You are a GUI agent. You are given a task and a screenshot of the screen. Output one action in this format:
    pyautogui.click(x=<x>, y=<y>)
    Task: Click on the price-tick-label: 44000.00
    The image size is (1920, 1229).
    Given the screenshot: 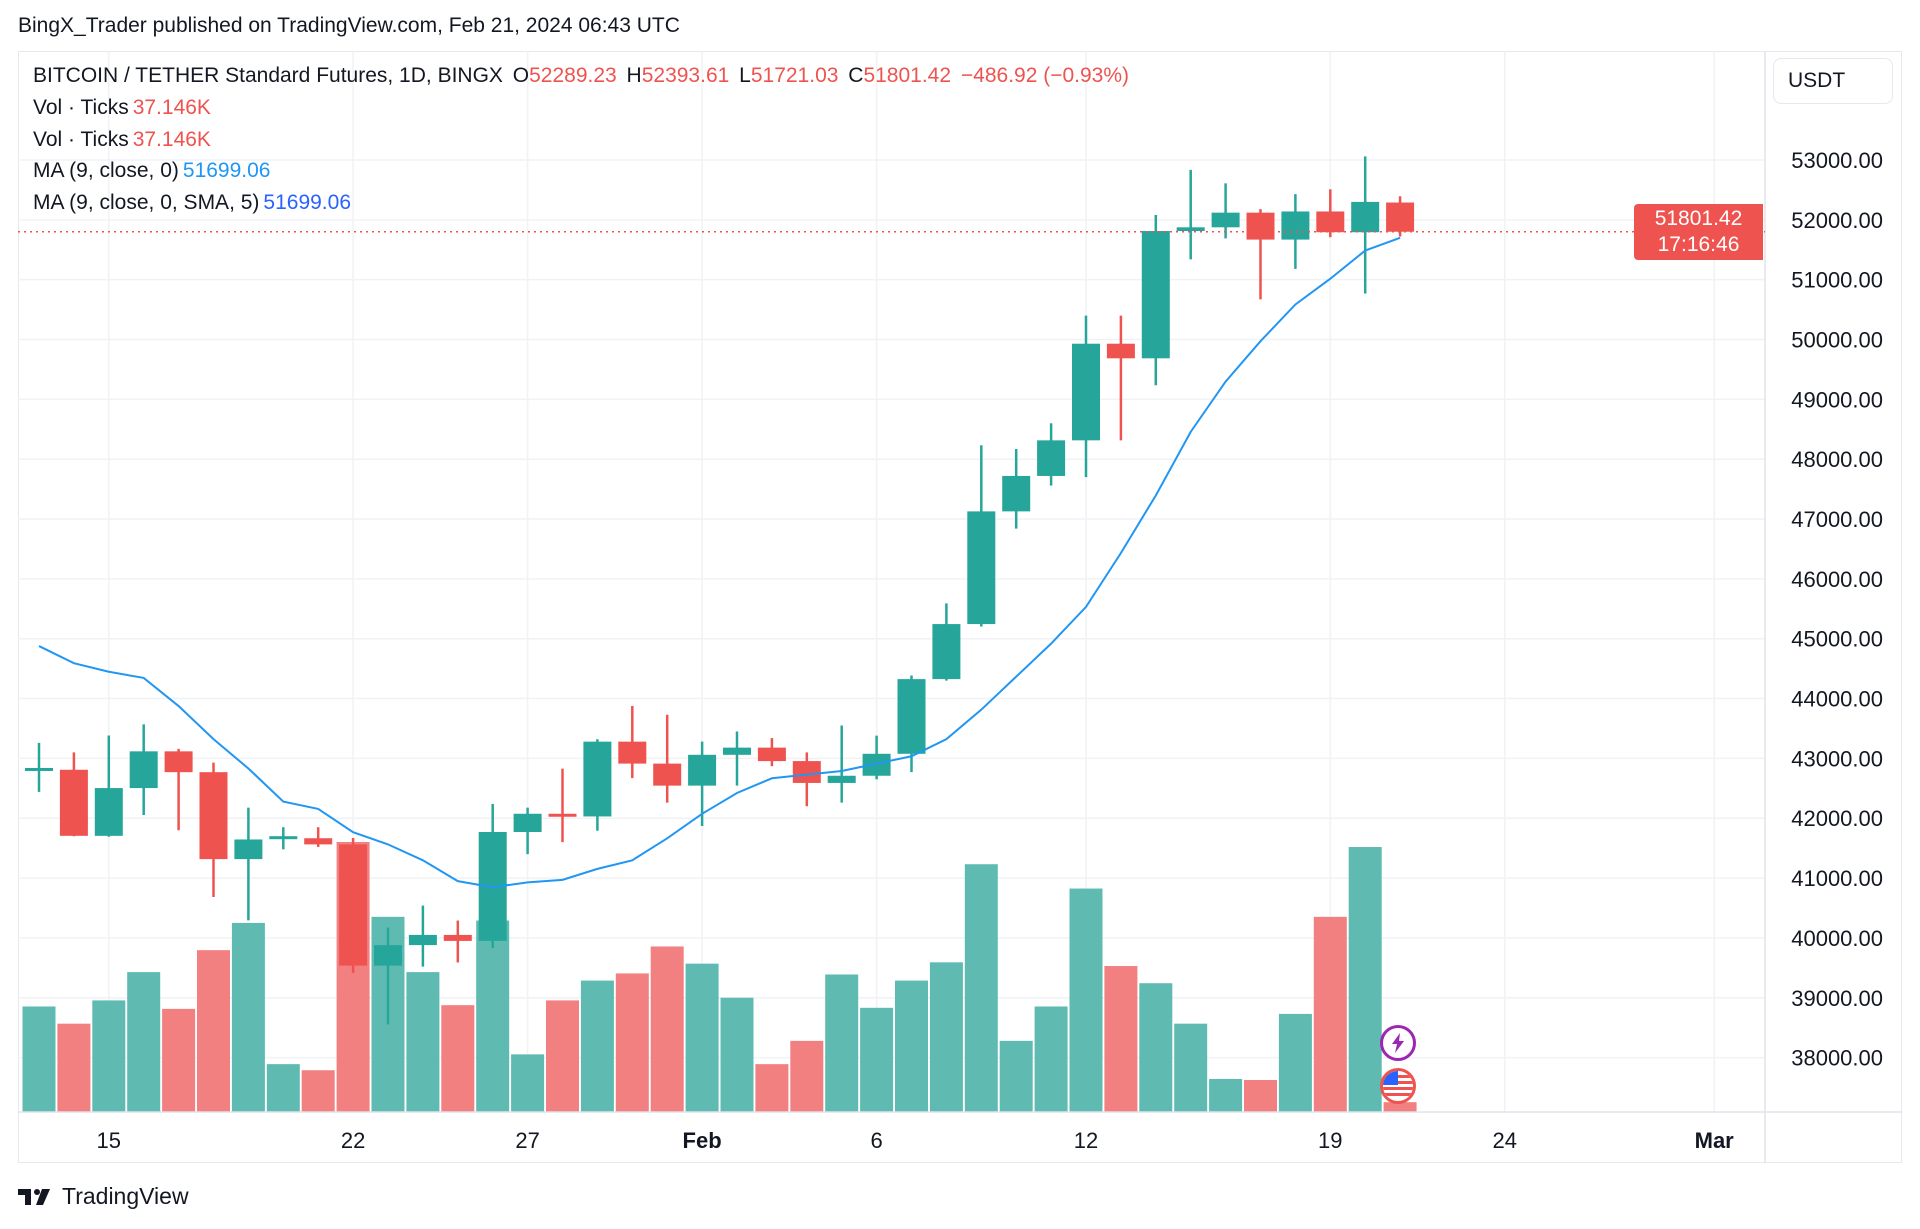 What is the action you would take?
    pyautogui.click(x=1837, y=699)
    